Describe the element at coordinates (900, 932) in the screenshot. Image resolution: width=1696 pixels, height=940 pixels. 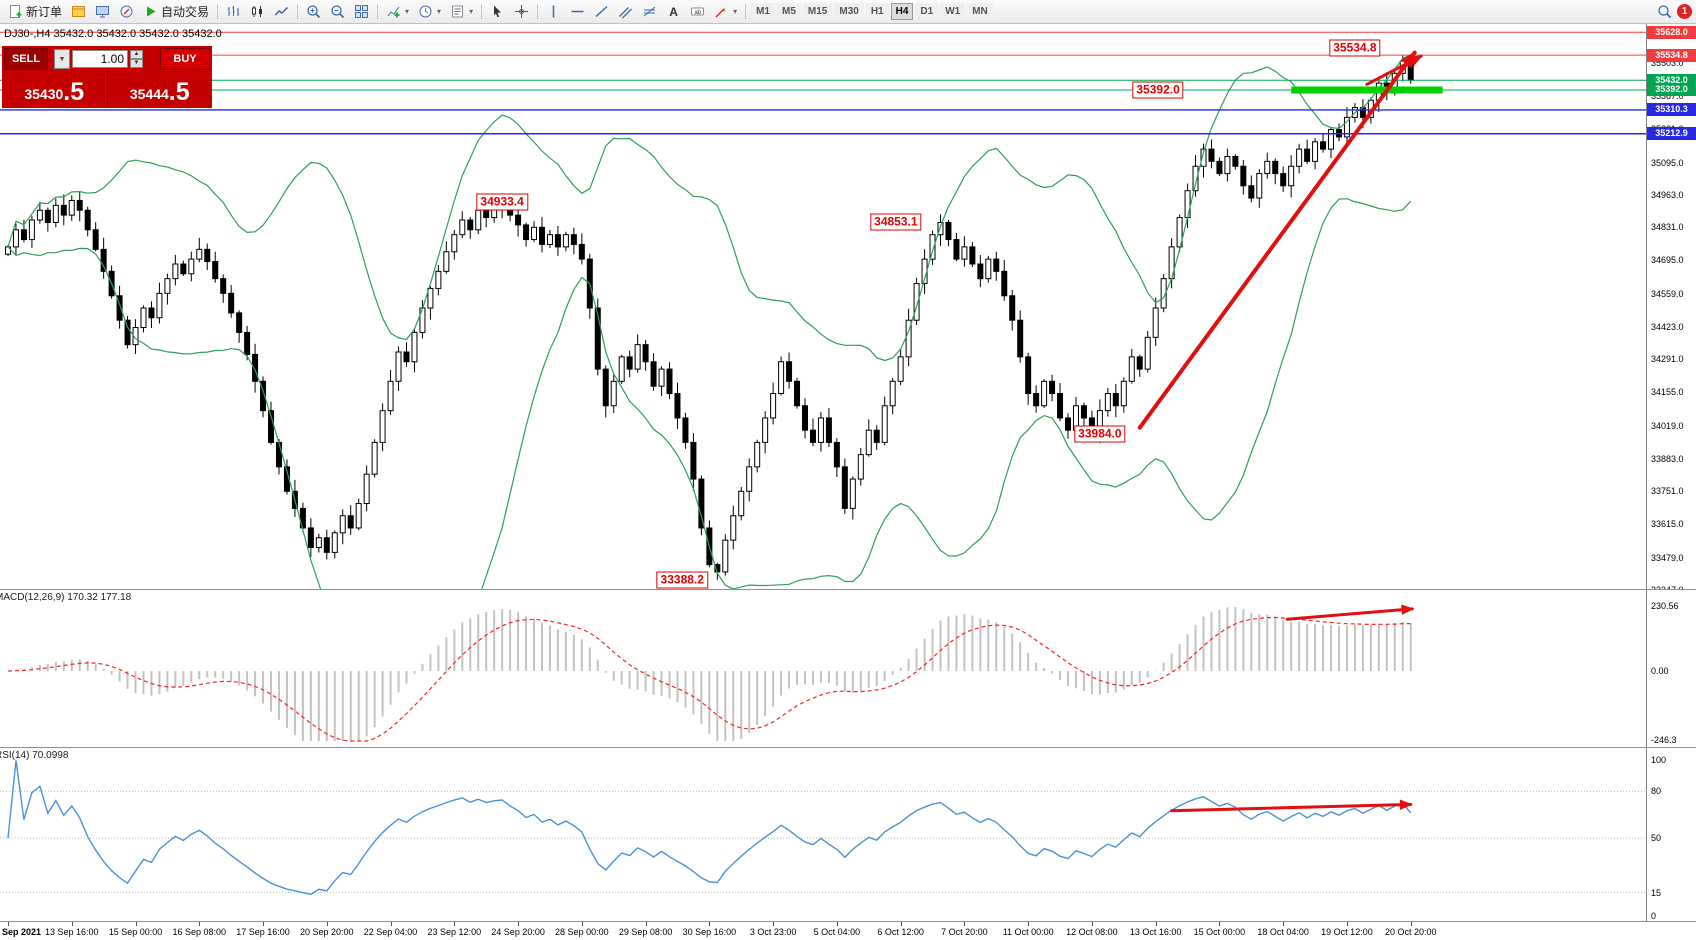
I see `time-label: 6 Oct 12:00` at that location.